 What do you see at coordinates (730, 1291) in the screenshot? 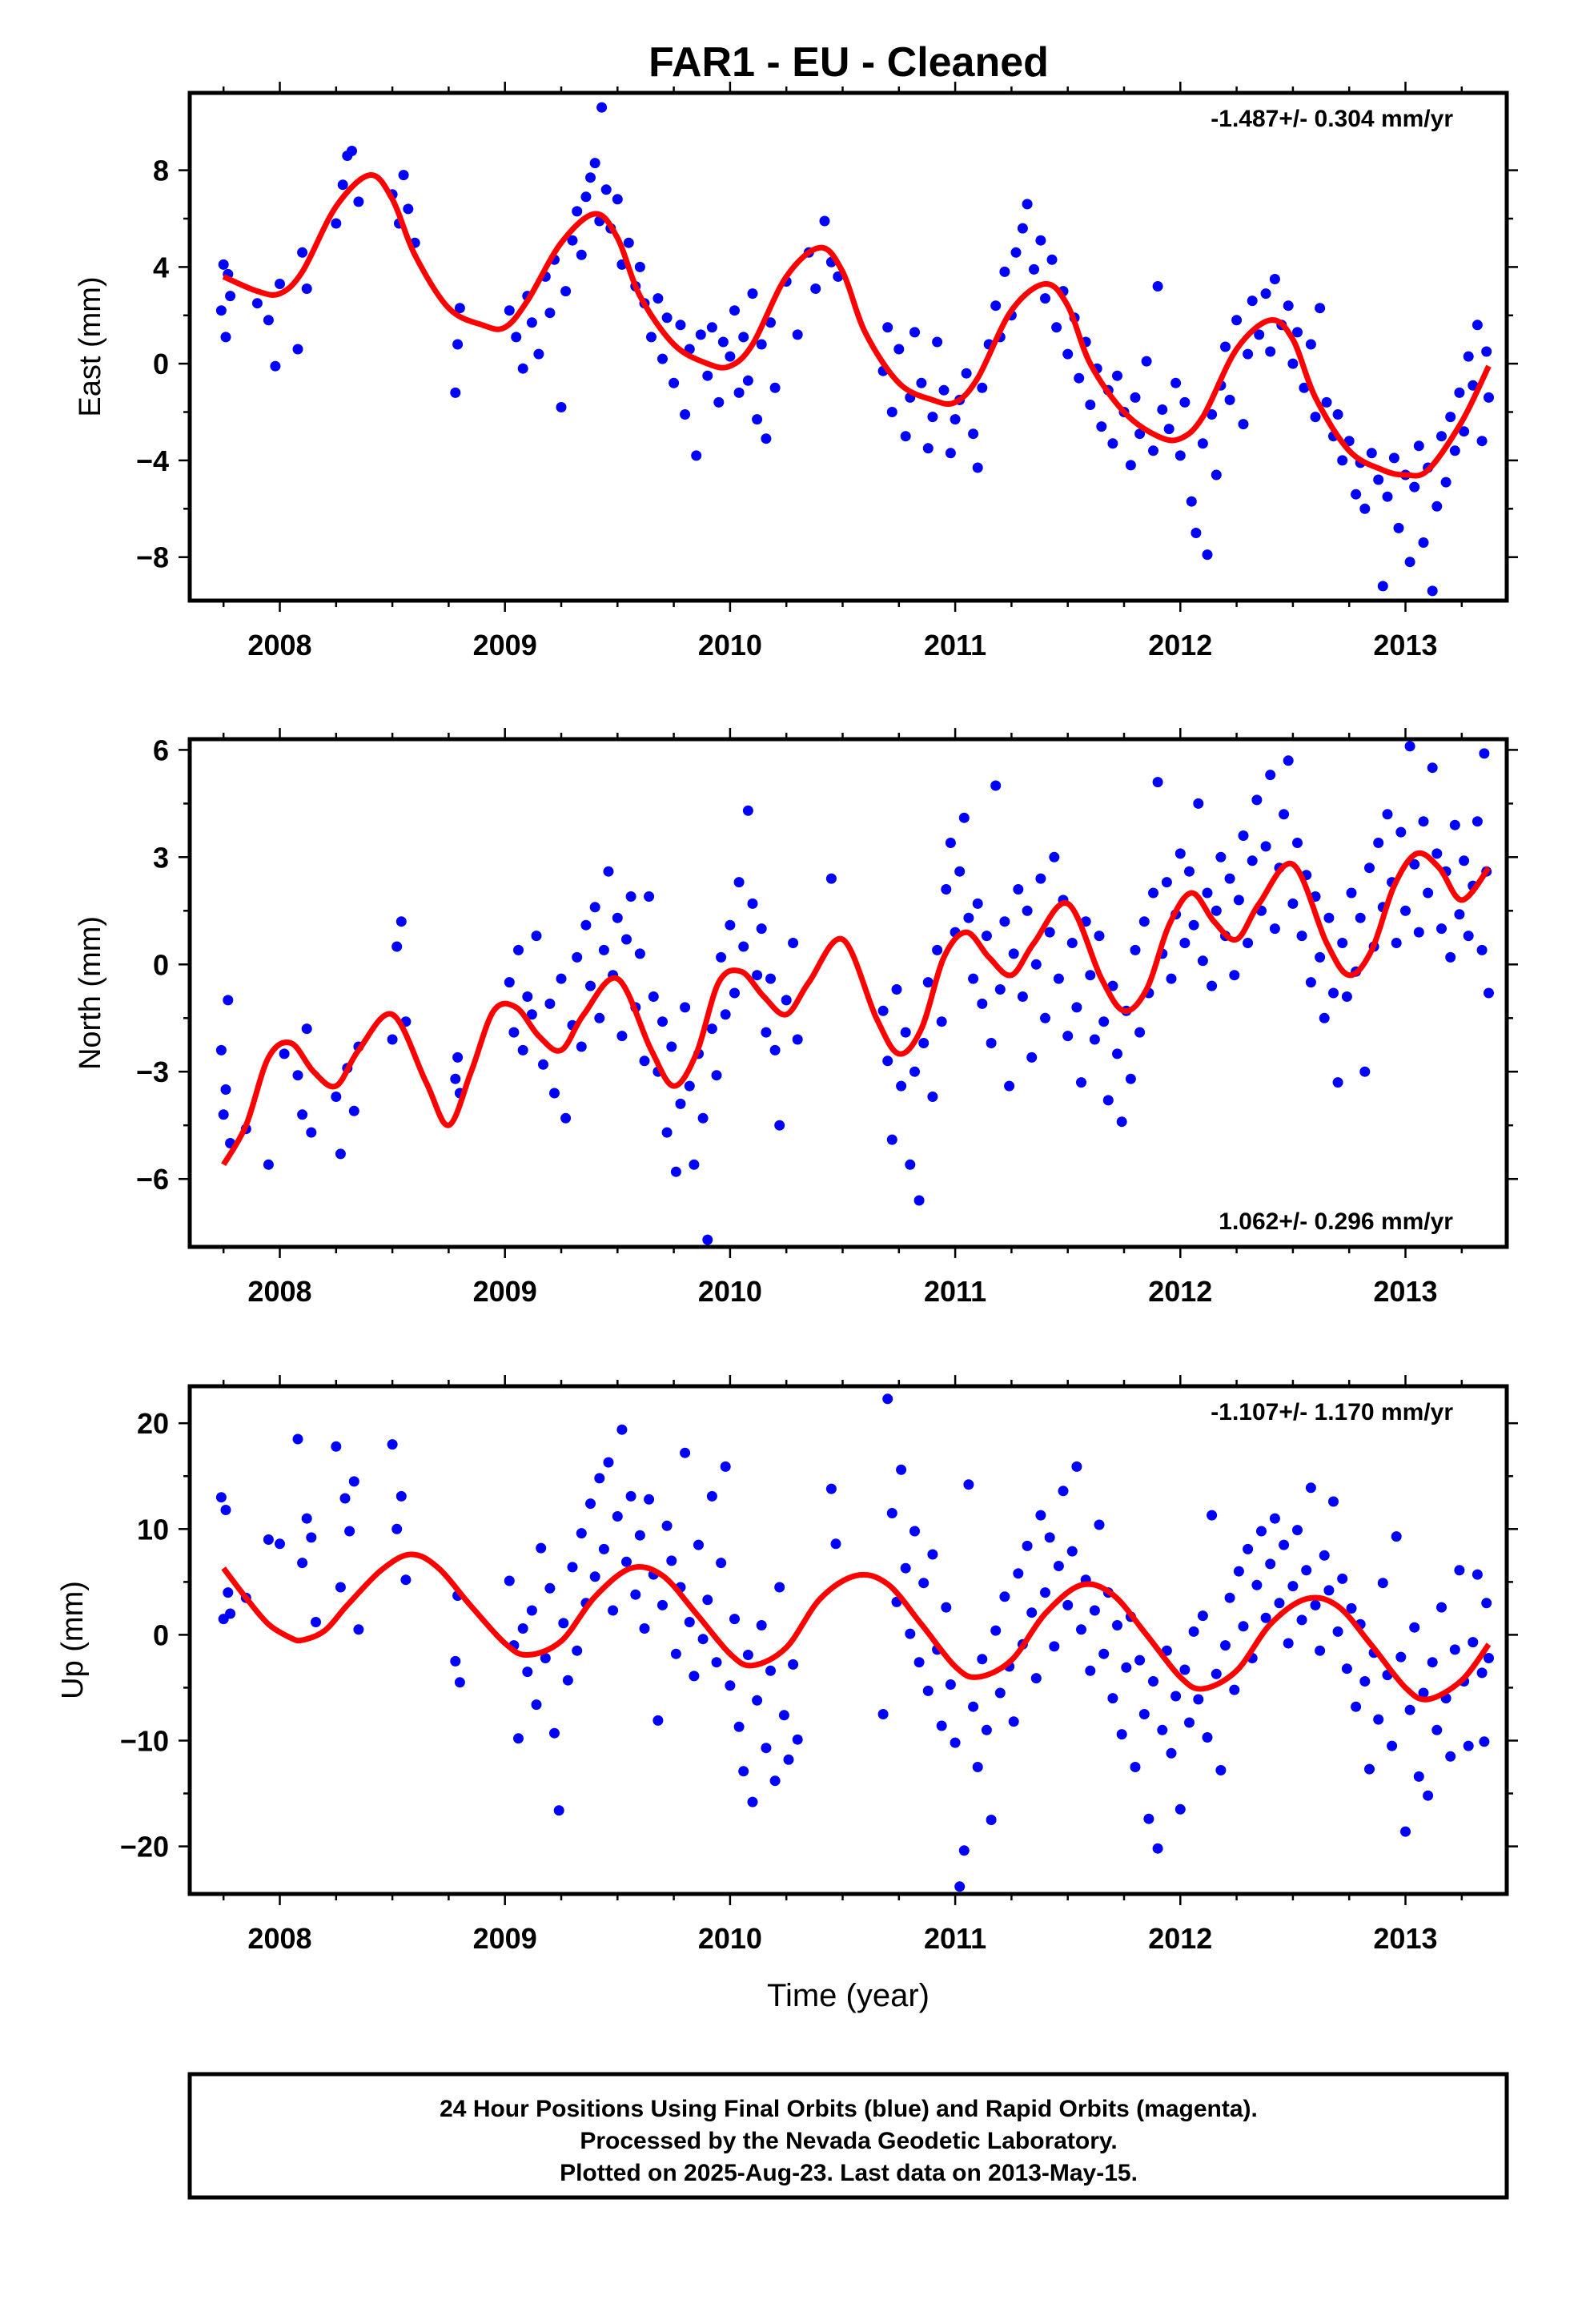
I see `x-tick-label: 2010` at bounding box center [730, 1291].